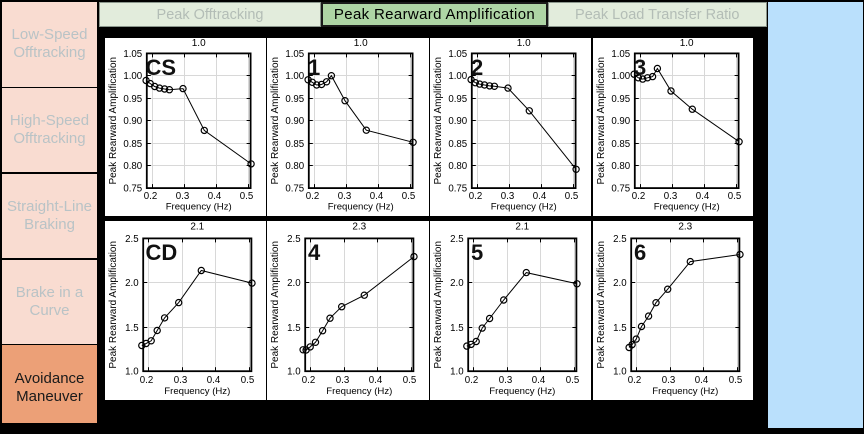 This screenshot has width=864, height=434. What do you see at coordinates (161, 252) in the screenshot?
I see `svg-text: CD` at bounding box center [161, 252].